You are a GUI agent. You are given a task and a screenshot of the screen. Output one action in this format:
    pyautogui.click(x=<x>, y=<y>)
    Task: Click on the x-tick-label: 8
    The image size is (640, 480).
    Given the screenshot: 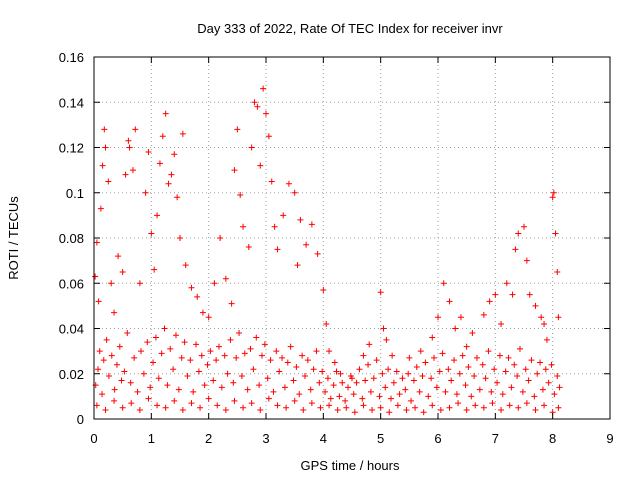 What is the action you would take?
    pyautogui.click(x=552, y=438)
    